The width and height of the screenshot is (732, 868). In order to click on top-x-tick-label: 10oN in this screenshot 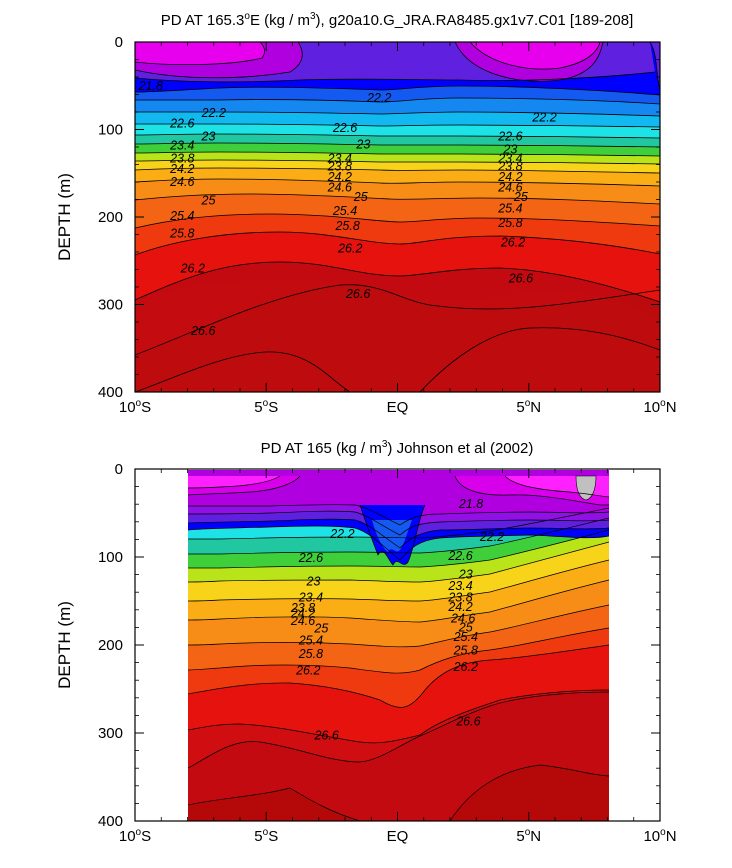, I will do `click(659, 407)`.